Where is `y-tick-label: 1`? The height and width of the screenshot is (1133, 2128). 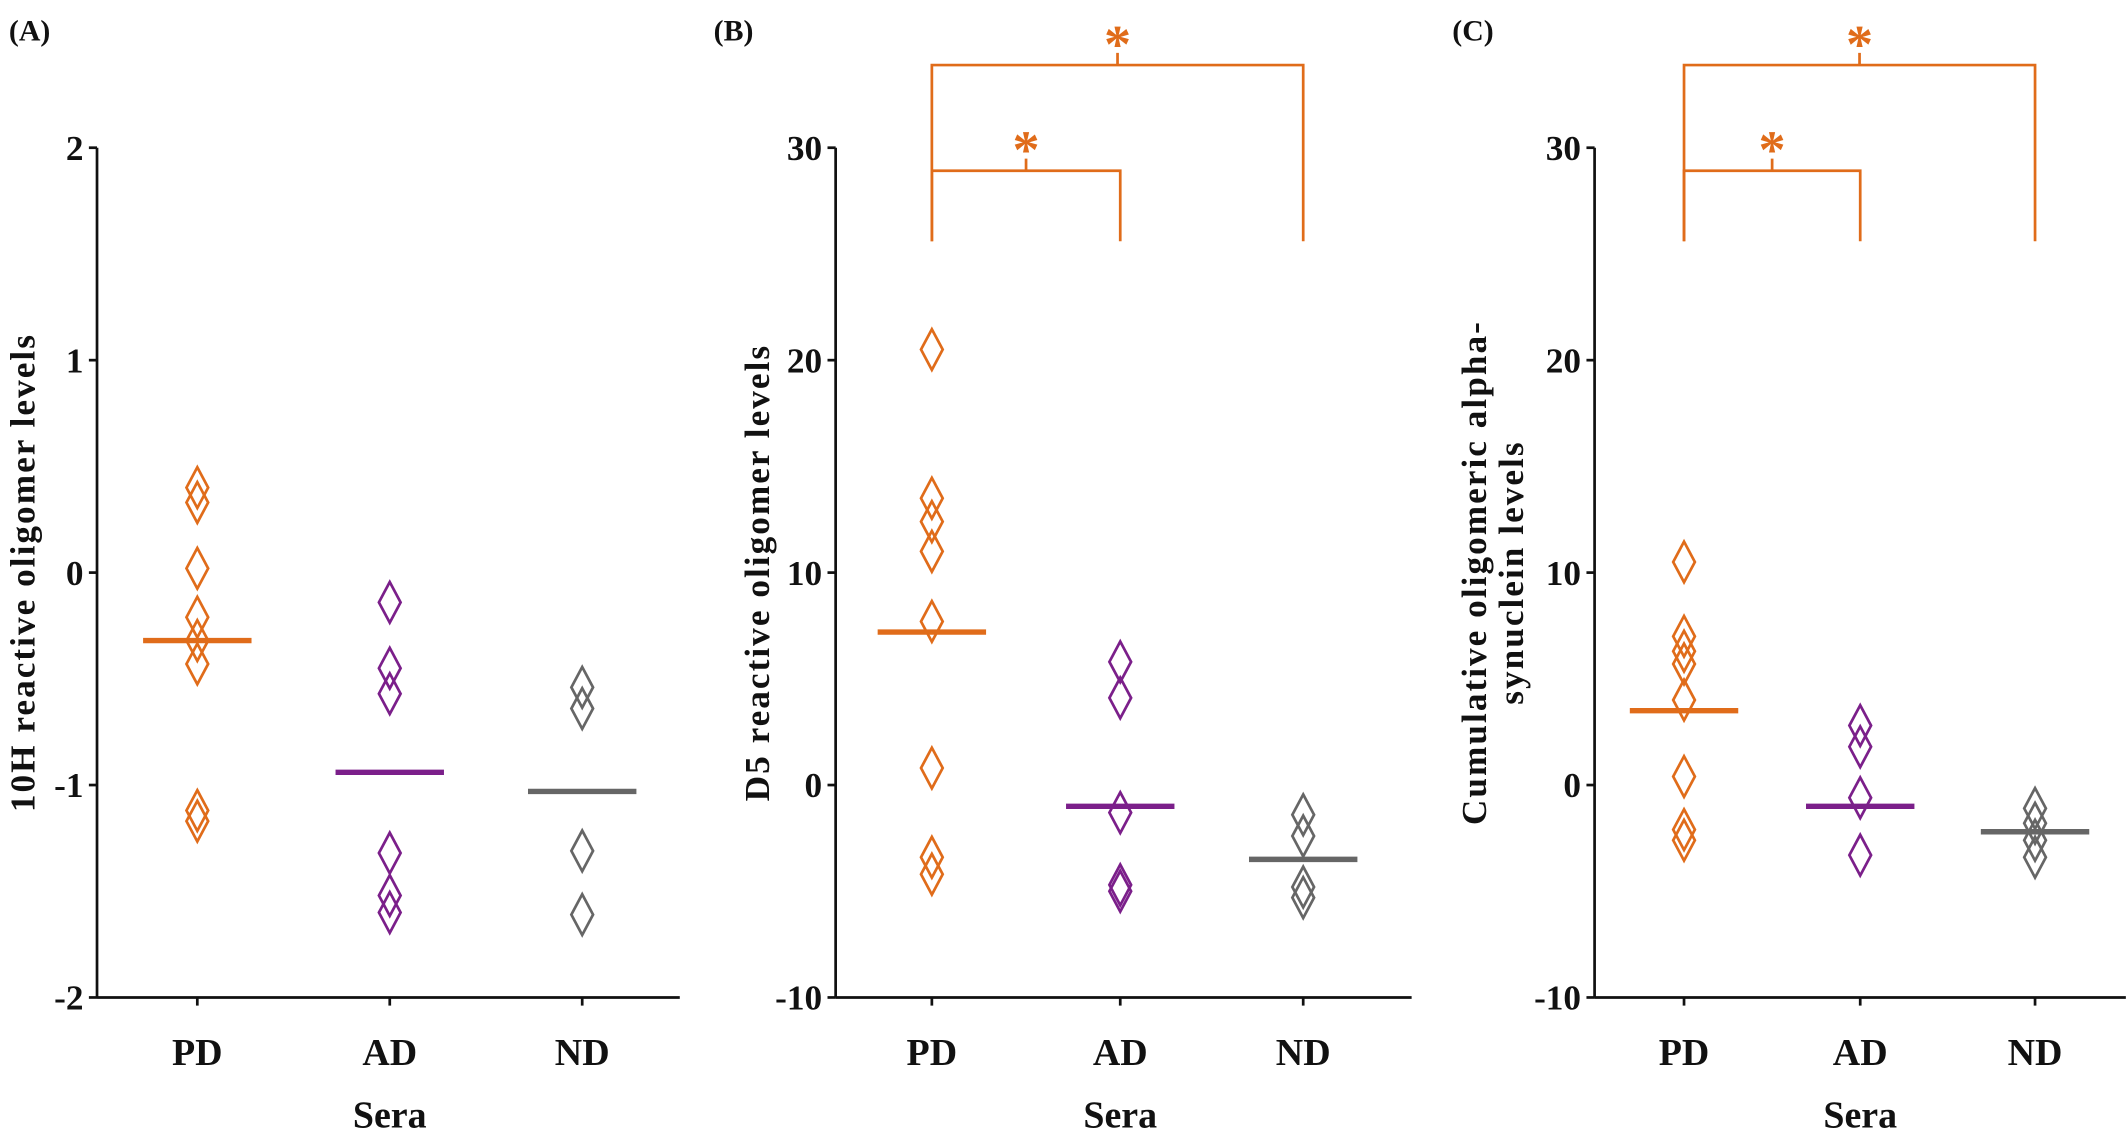
y-tick-label: 1 is located at coordinates (75, 360).